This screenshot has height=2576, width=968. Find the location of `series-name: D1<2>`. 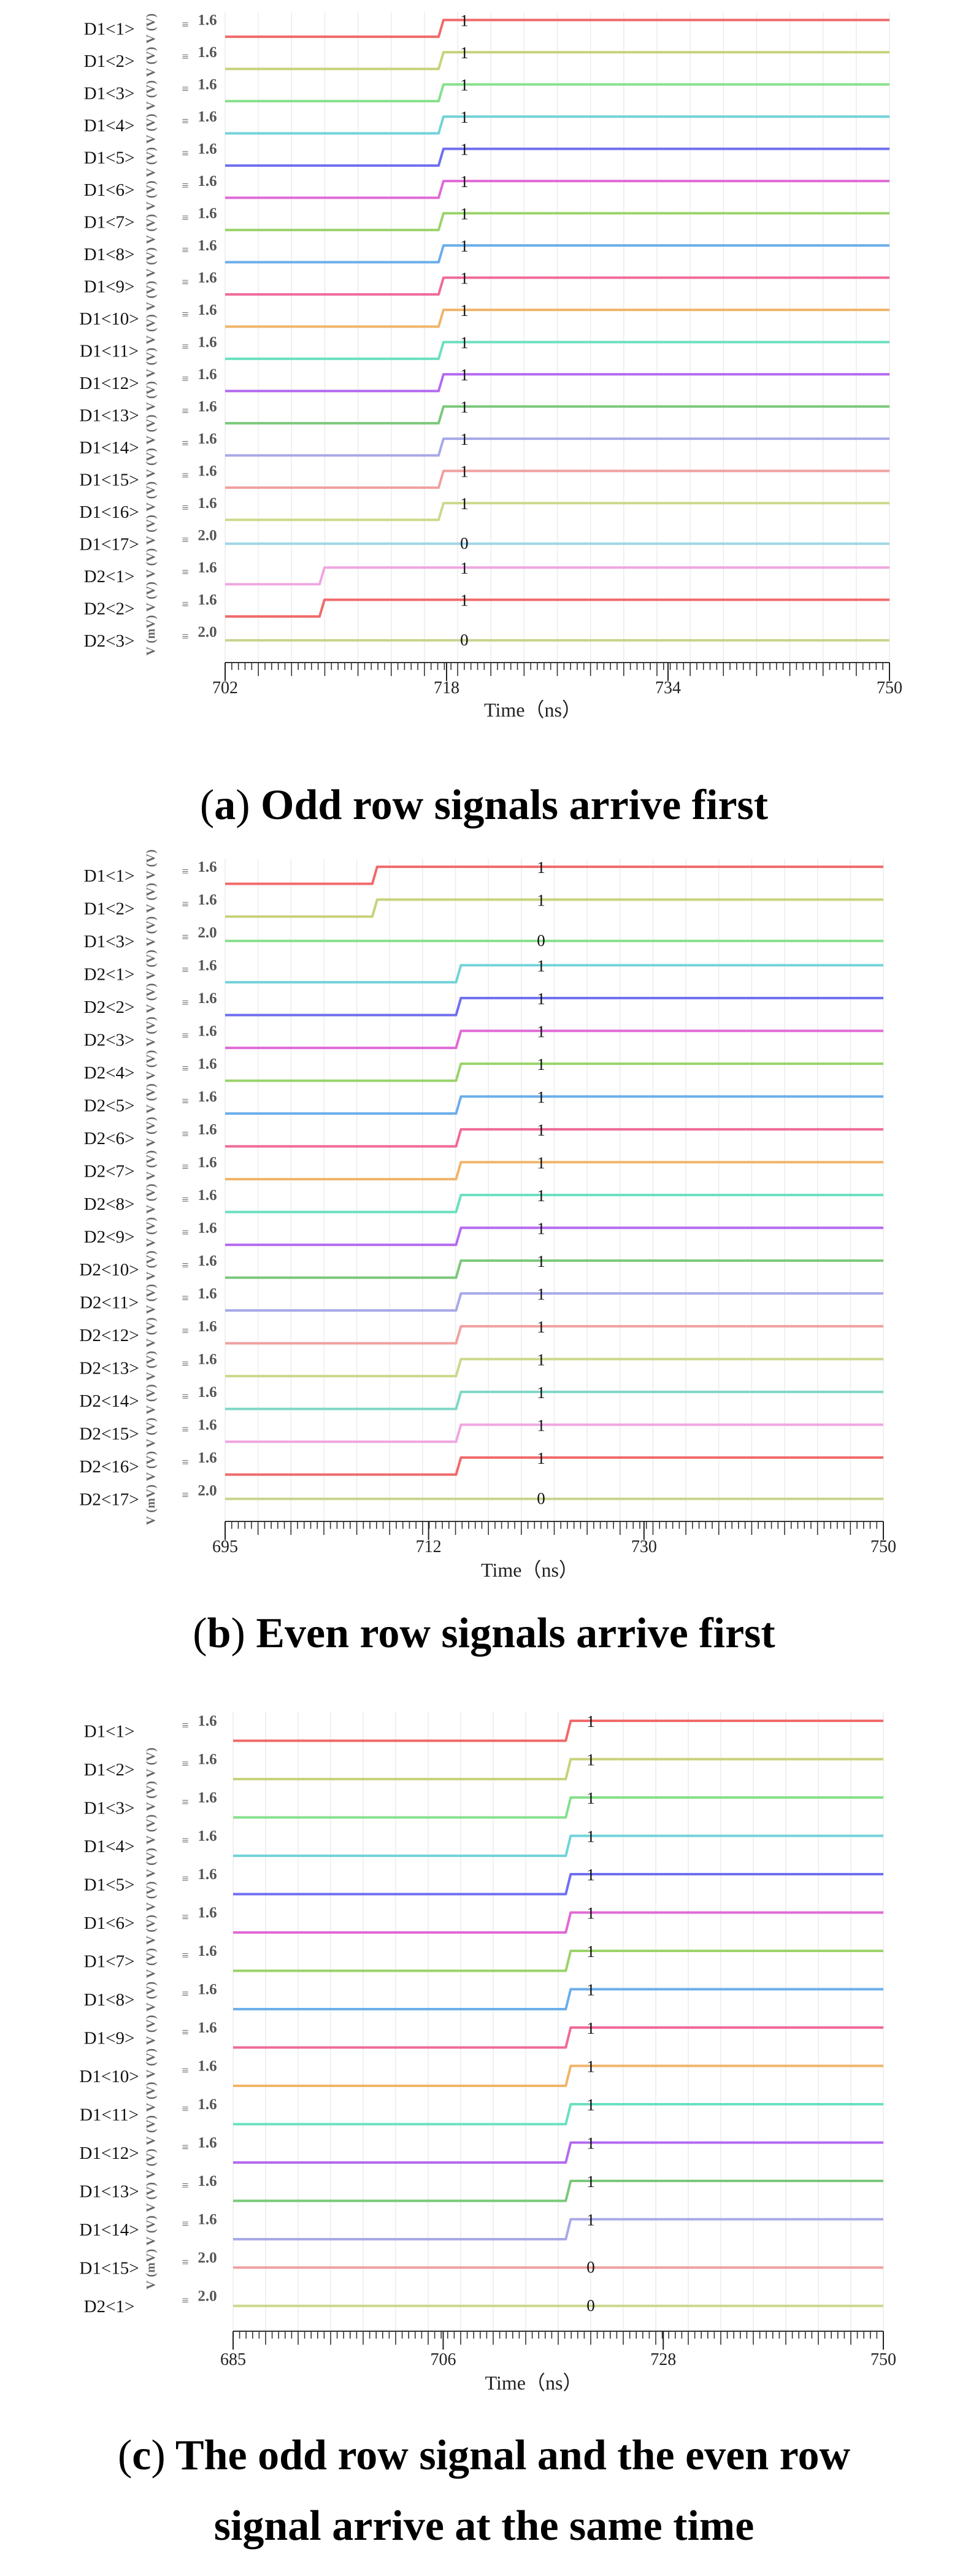

series-name: D1<2> is located at coordinates (109, 1770).